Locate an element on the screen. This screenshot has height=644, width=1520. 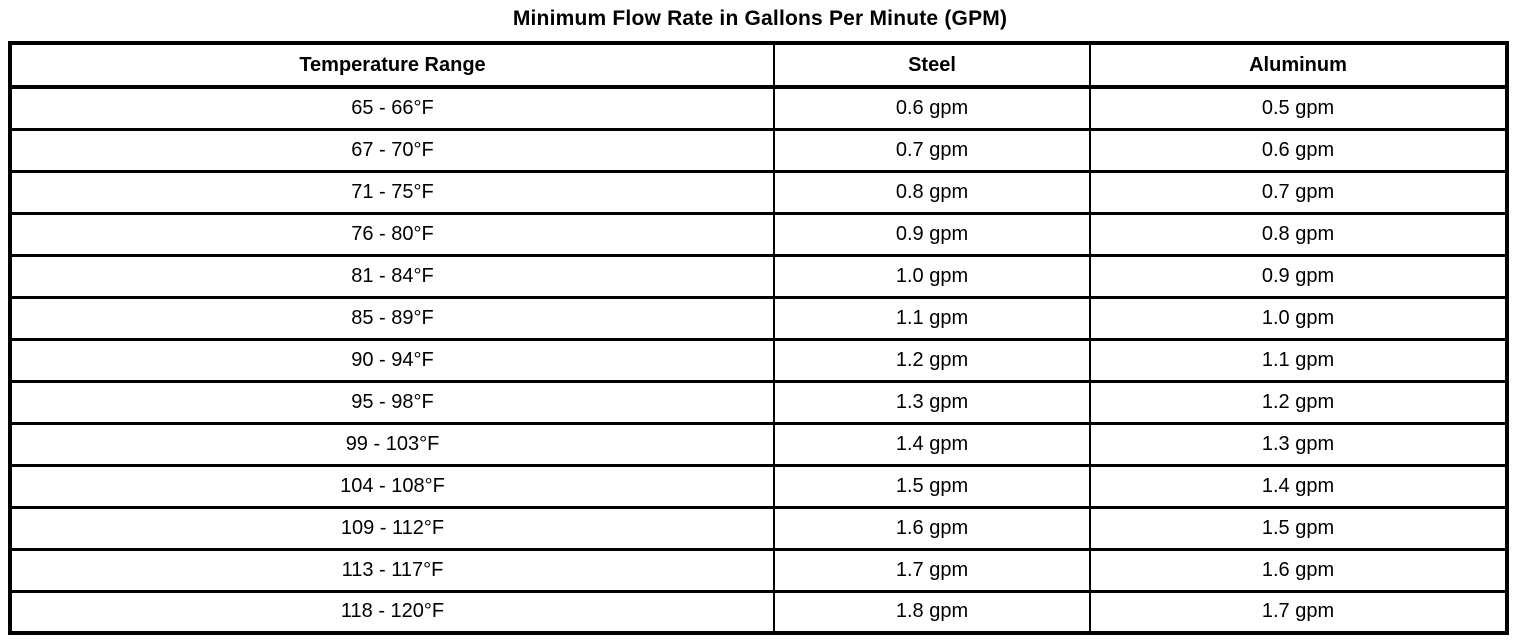
temperature-range-cell: 67 - 70°F is located at coordinates (392, 150).